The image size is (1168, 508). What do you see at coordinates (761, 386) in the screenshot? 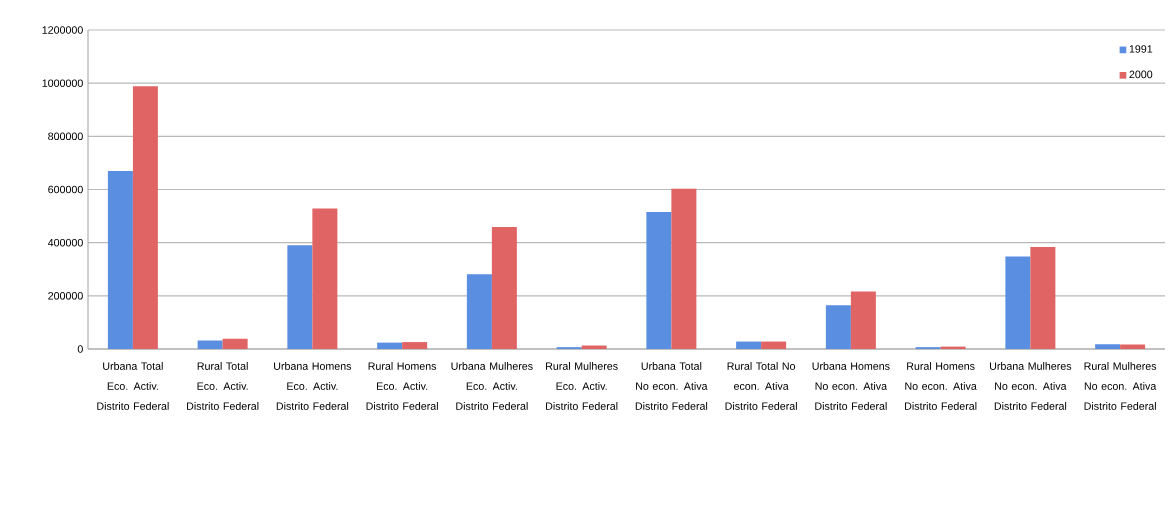
I see `x-tick-label: Rural Total No econ. Ativa Distrito Federal` at bounding box center [761, 386].